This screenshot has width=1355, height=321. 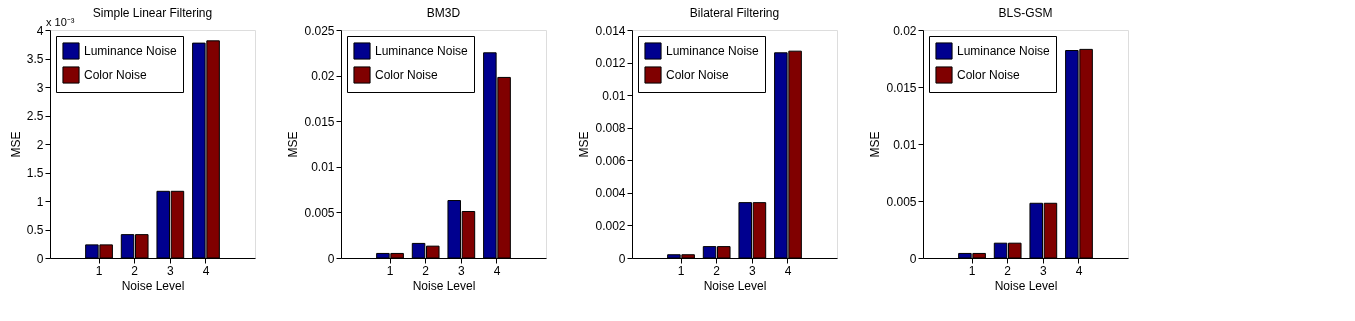 What do you see at coordinates (443, 13) in the screenshot?
I see `chart-title: BM3D` at bounding box center [443, 13].